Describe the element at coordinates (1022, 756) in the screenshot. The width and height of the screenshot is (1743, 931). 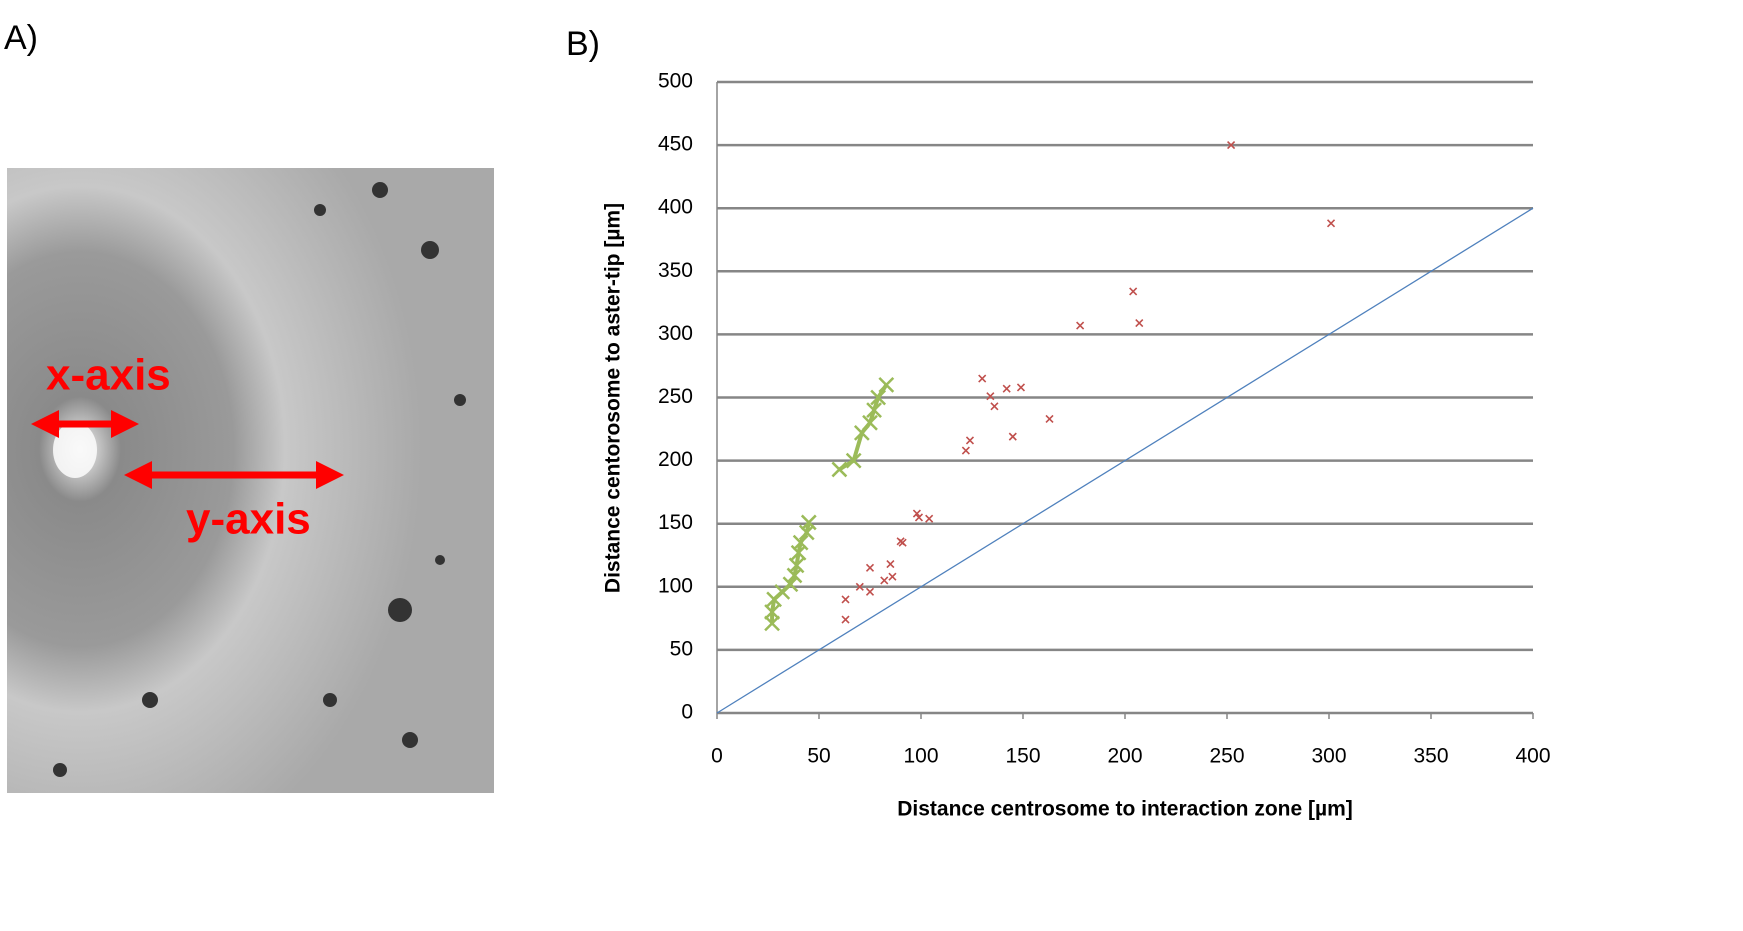
I see `x-tick-label: 150` at that location.